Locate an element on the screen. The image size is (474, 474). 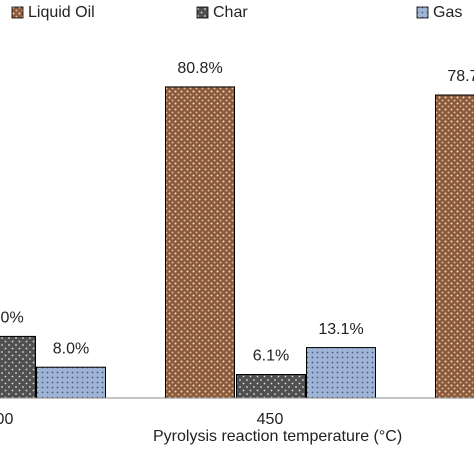
legend-label: Gas is located at coordinates (447, 12).